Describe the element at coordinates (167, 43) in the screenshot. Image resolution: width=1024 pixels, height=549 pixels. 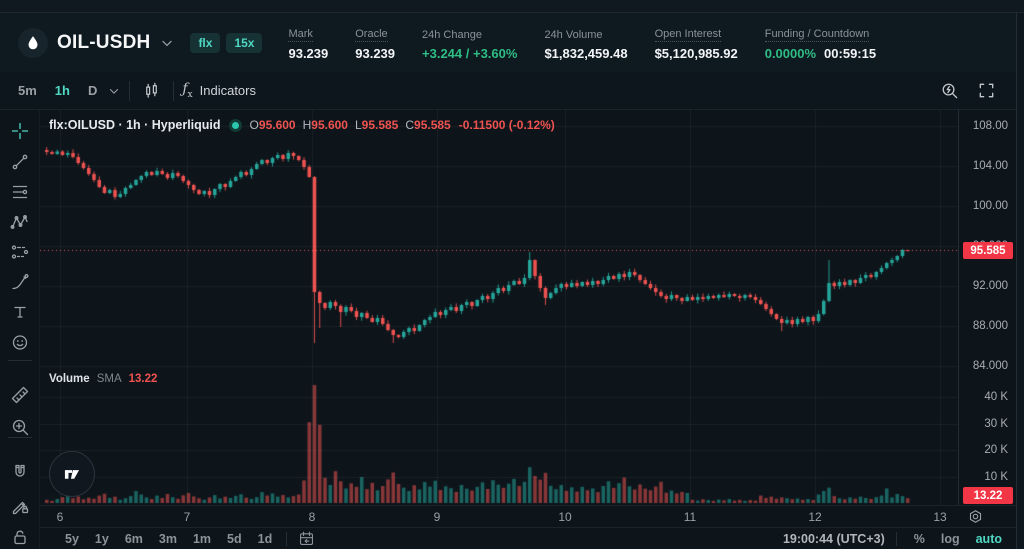
I see `chevron-down-icon` at that location.